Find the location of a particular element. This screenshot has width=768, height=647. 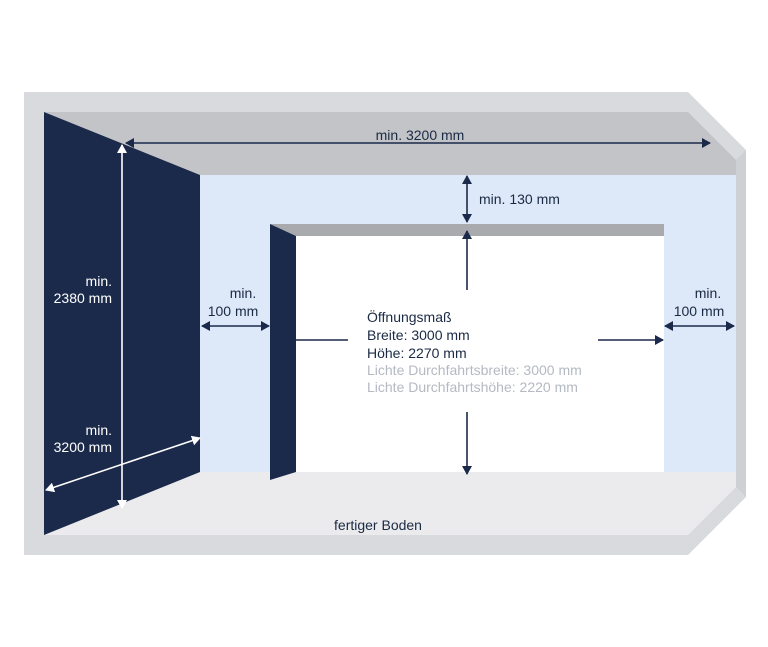

opening-width-label: Breite: 3000 mm is located at coordinates (418, 335).